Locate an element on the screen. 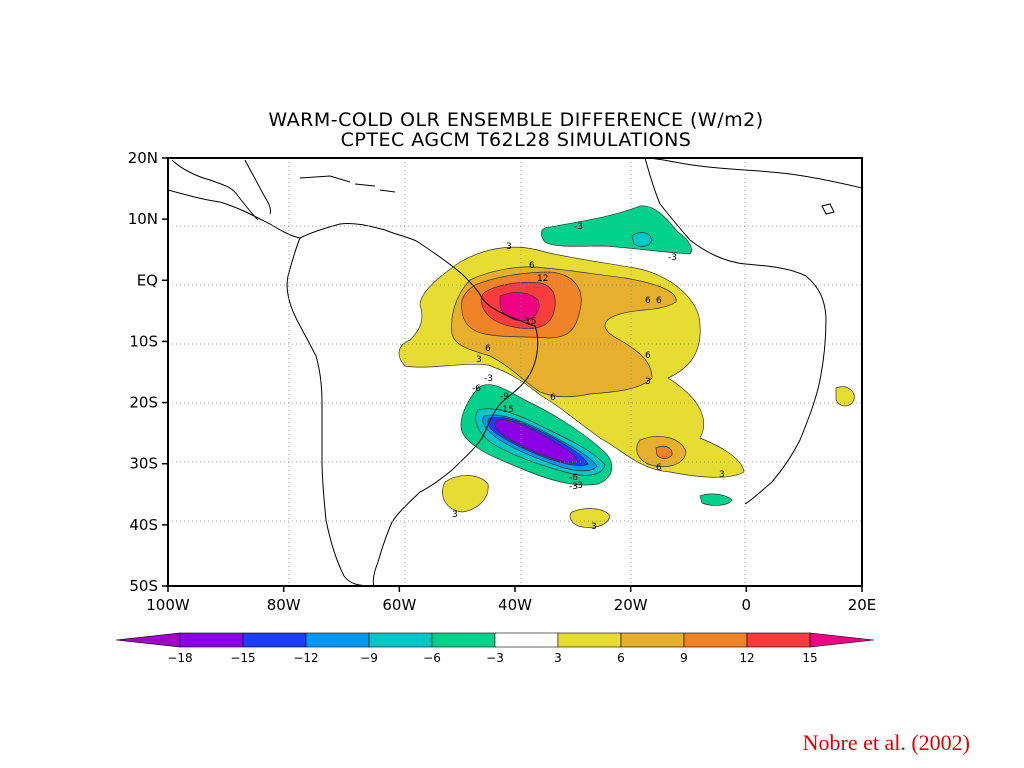 The image size is (1024, 768). citation: Nobre et al. (2002) is located at coordinates (886, 742).